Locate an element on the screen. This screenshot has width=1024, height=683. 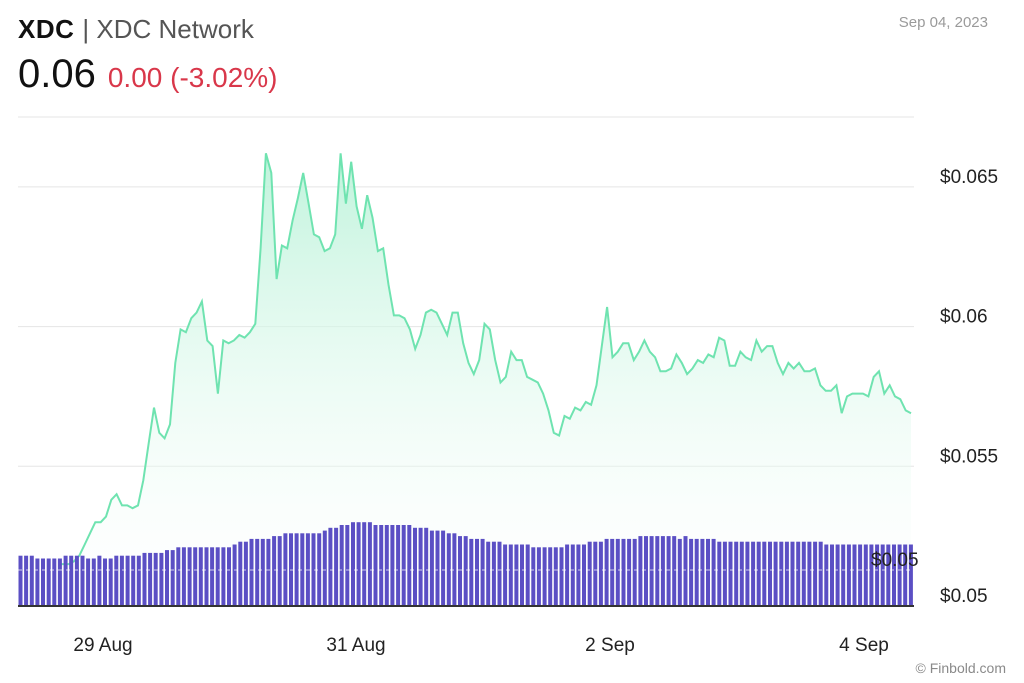
asset-header: XDC | XDC Network is located at coordinates (136, 29).